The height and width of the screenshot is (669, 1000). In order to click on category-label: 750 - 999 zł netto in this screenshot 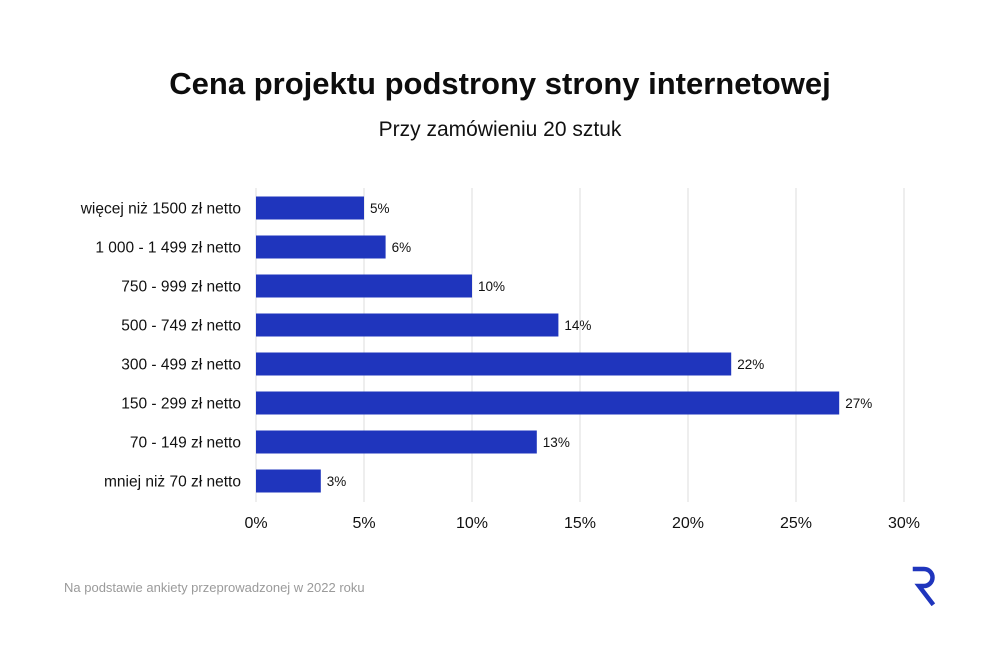, I will do `click(181, 287)`.